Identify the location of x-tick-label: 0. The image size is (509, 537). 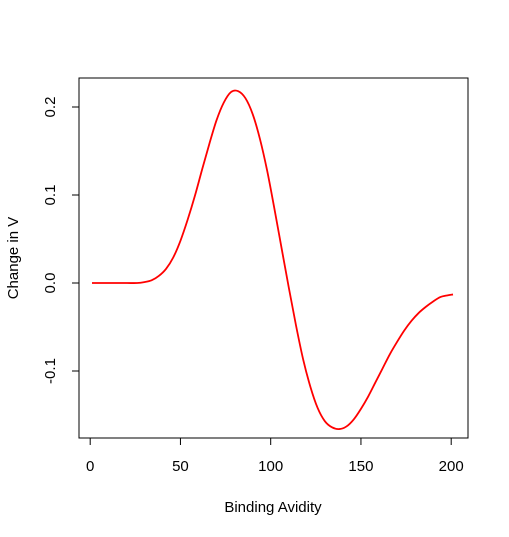
(90, 466).